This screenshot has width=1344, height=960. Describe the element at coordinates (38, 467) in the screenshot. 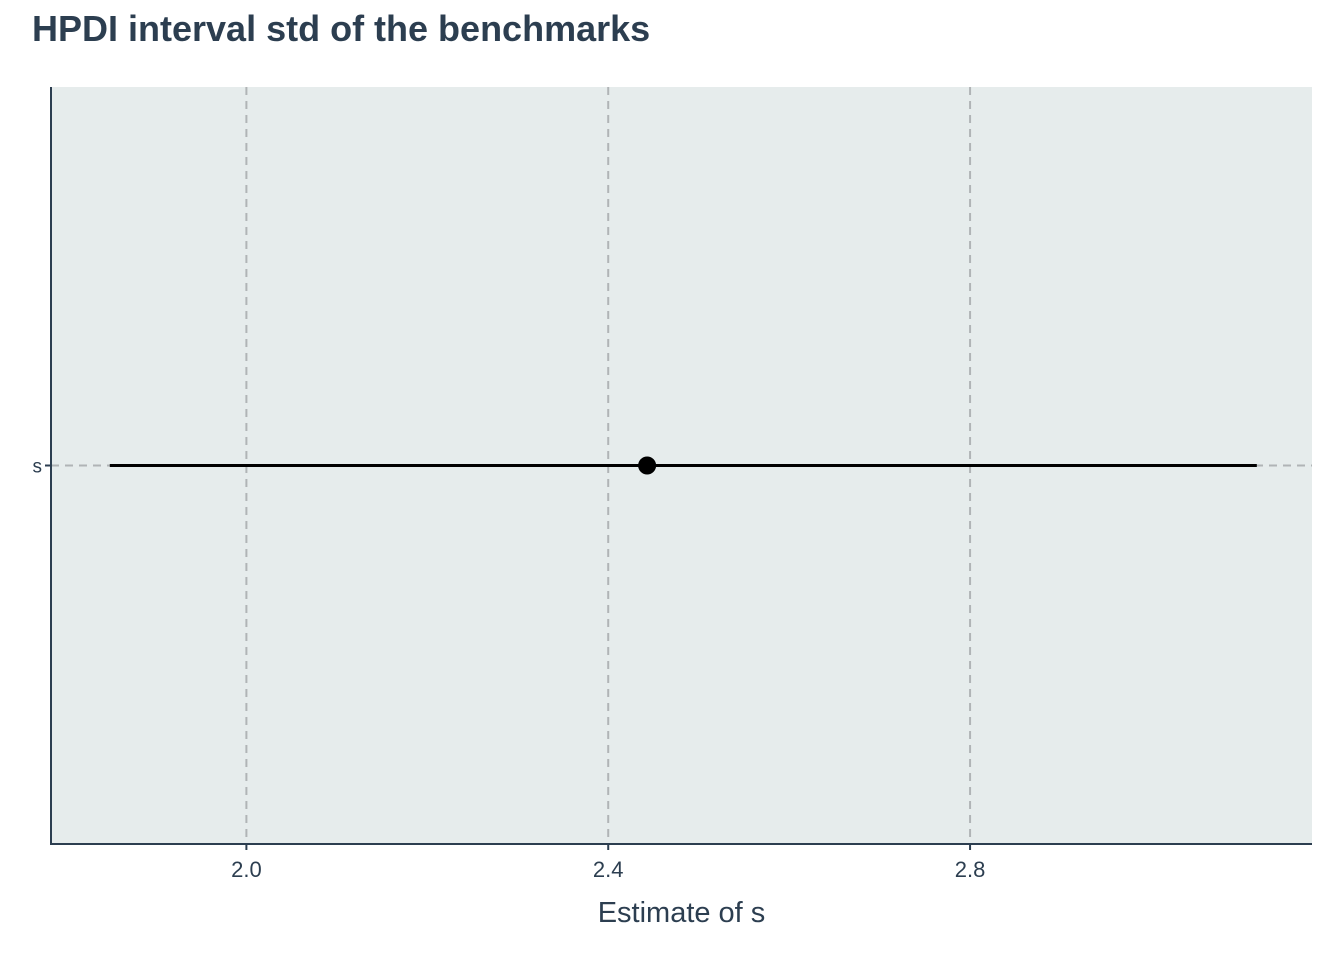

I see `y-tick-label: s` at that location.